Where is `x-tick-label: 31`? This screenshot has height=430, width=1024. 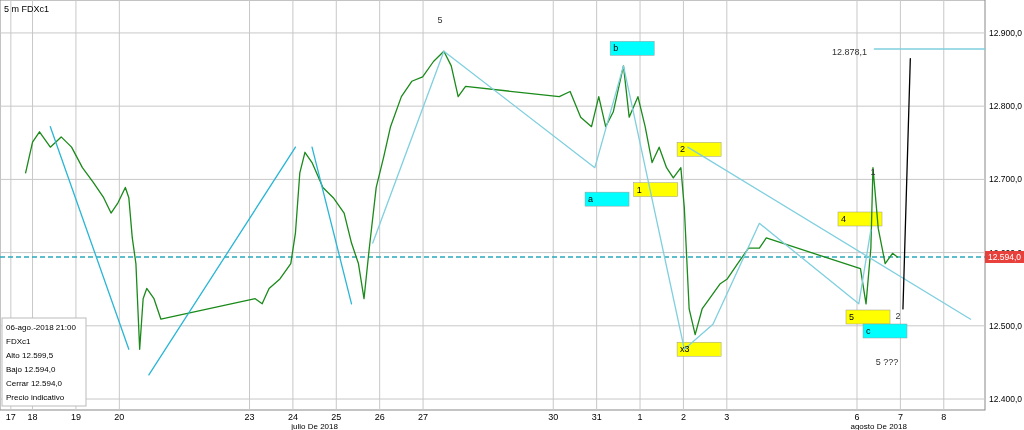
x-tick-label: 31 is located at coordinates (596, 417).